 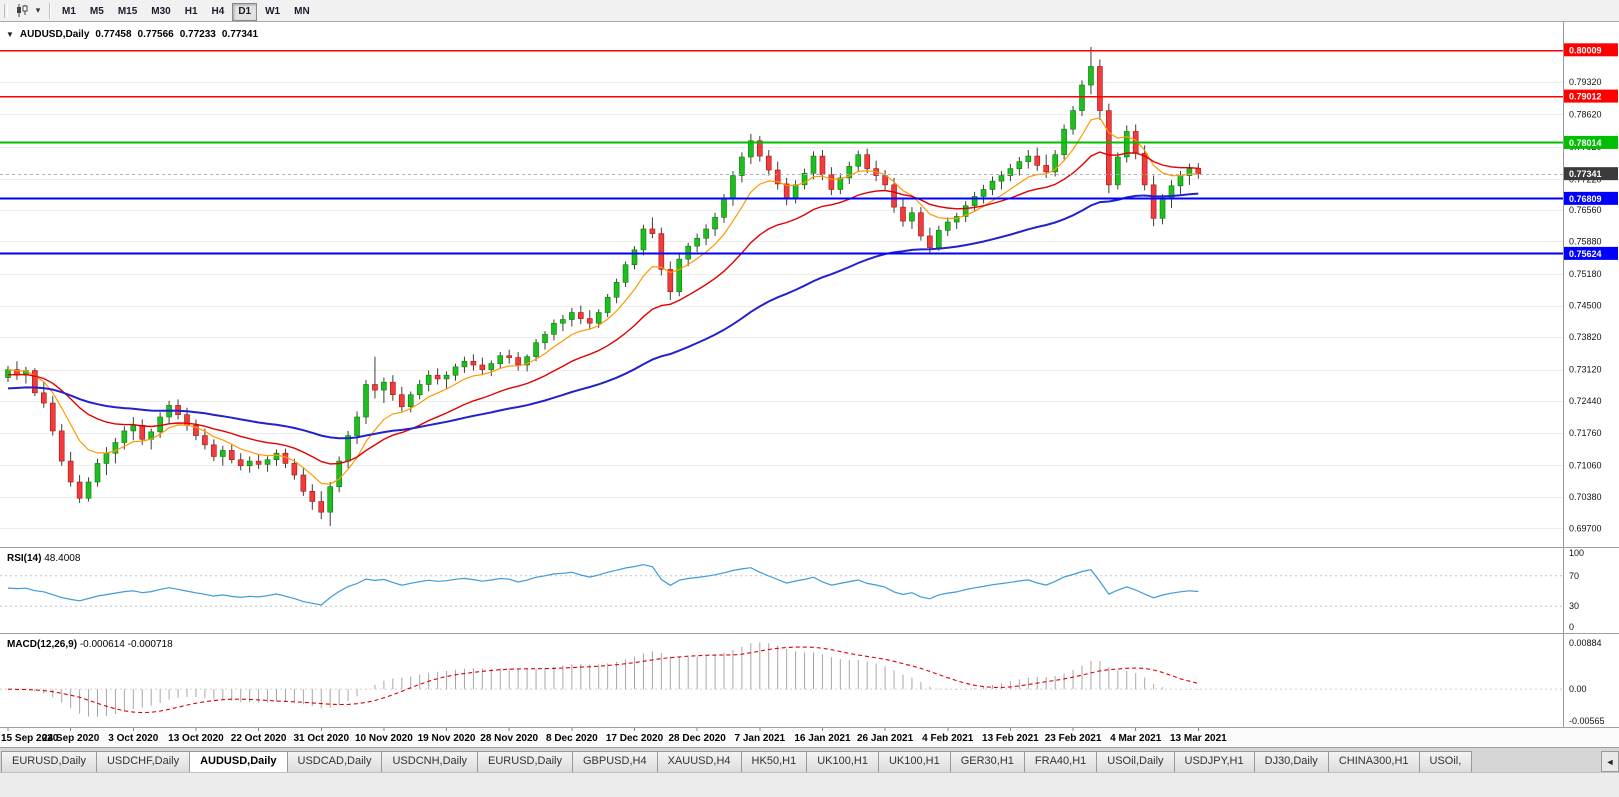 I want to click on period-button-h4: H4, so click(x=218, y=12).